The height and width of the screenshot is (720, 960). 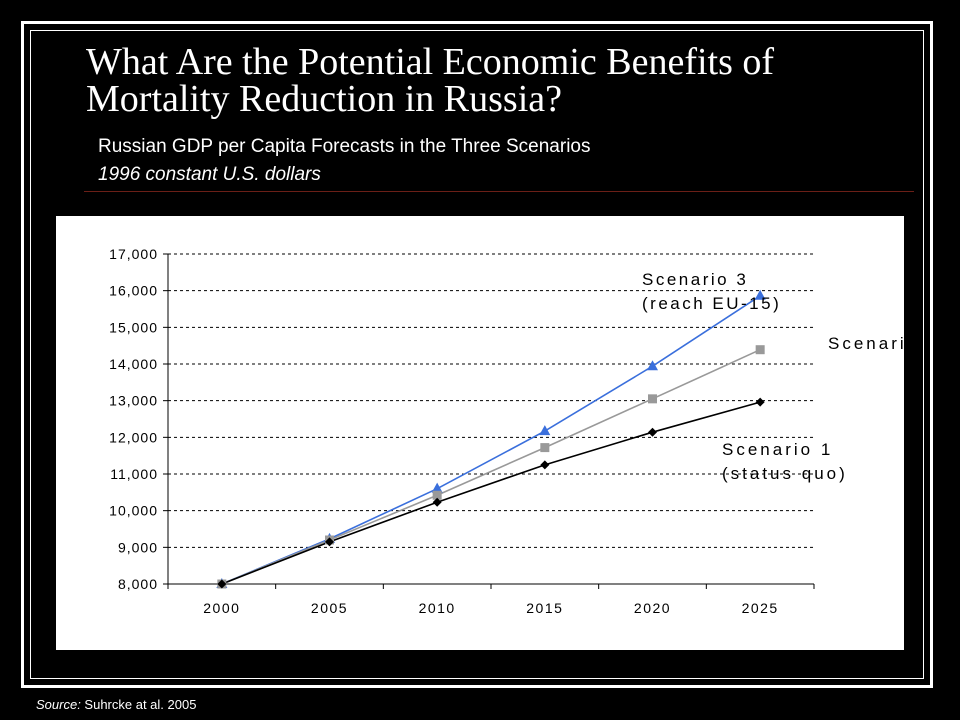 I want to click on chart-units: 1996 constant U.S. dollars, so click(x=209, y=174).